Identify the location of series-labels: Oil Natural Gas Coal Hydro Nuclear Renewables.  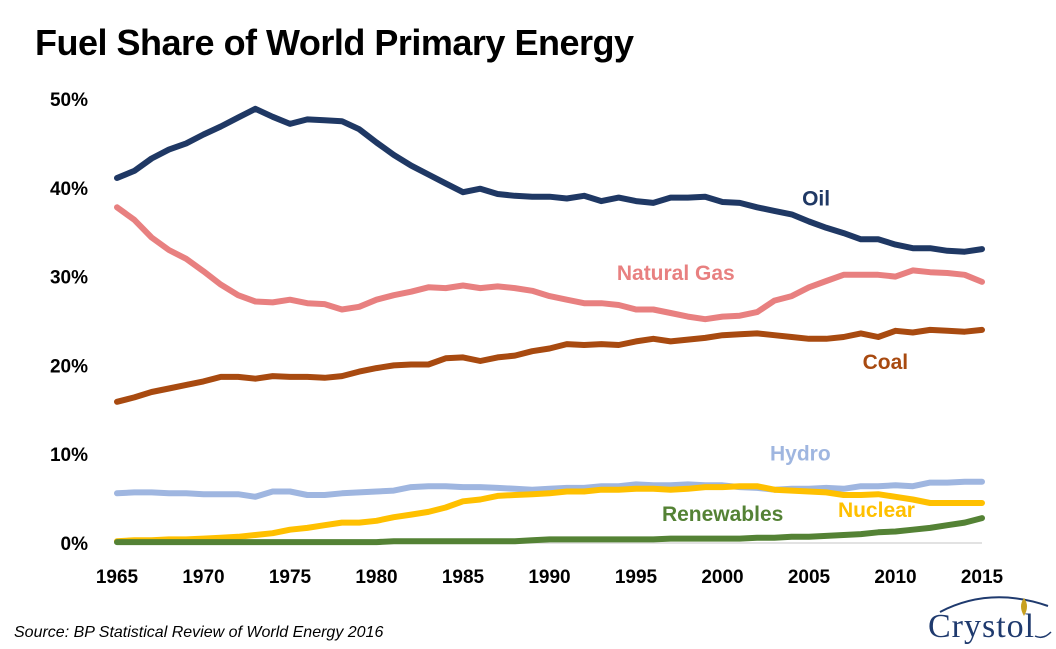
(766, 357).